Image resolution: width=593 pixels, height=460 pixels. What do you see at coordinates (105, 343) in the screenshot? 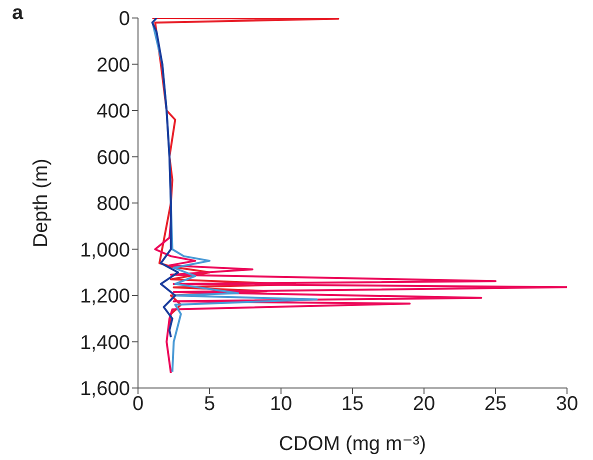
I see `y-tick-label: 1,400` at bounding box center [105, 343].